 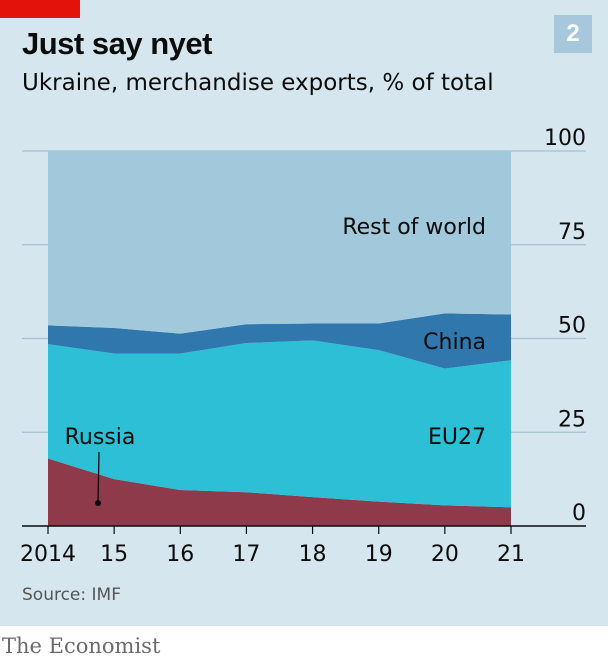 What do you see at coordinates (572, 419) in the screenshot?
I see `y-tick-label: 25` at bounding box center [572, 419].